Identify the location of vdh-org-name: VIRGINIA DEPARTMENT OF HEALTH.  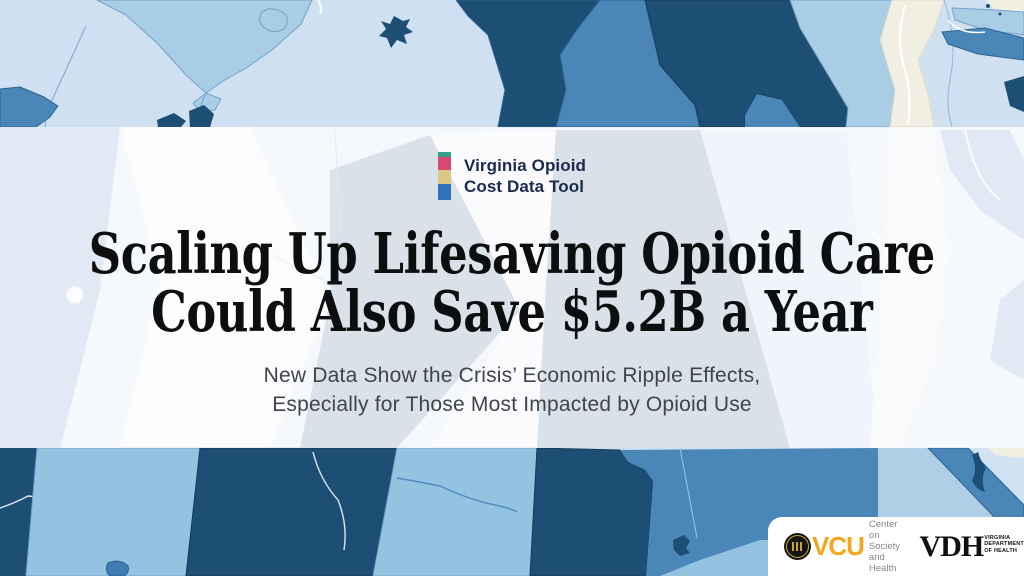
(1004, 545).